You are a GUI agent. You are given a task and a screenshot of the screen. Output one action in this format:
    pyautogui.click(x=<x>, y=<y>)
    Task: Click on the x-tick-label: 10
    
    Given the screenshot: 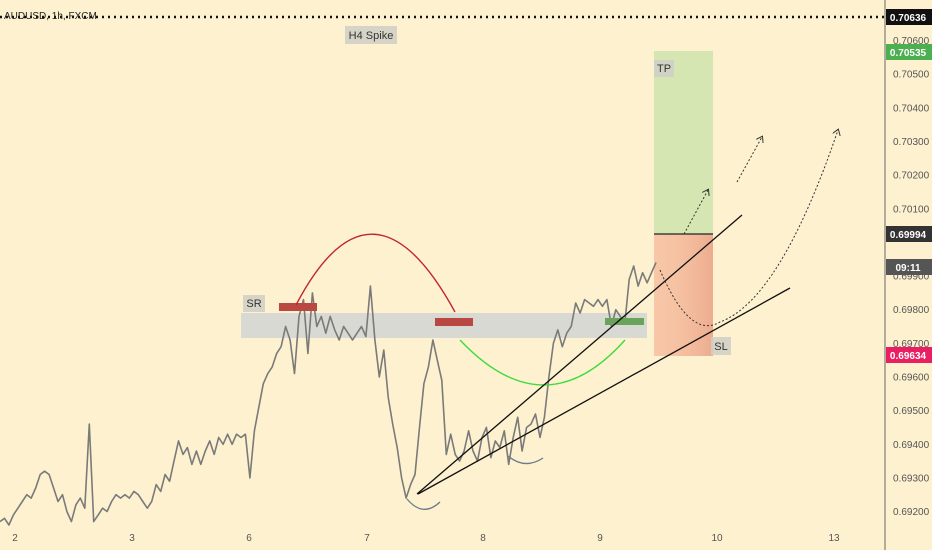 What is the action you would take?
    pyautogui.click(x=717, y=538)
    